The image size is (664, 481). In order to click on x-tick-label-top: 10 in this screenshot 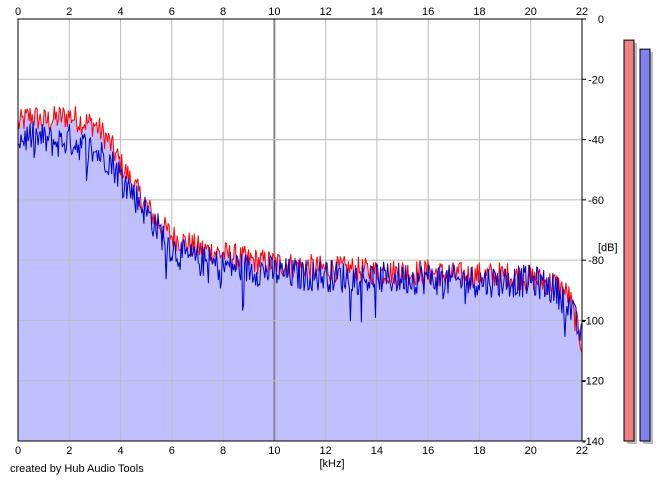, I will do `click(274, 12)`.